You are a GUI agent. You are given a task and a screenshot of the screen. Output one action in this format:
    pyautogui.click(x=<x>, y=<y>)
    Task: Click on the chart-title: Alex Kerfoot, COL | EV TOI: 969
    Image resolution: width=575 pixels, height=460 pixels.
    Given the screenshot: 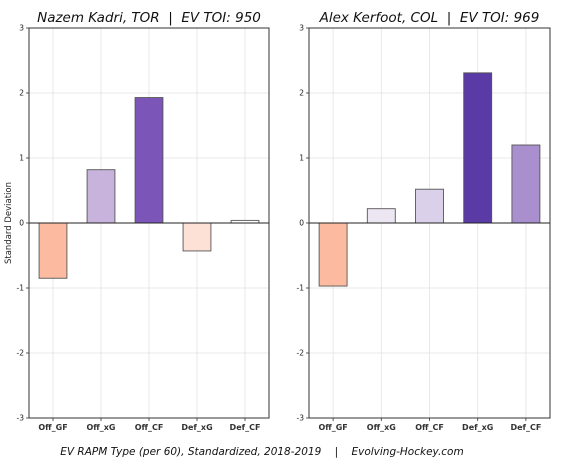 What is the action you would take?
    pyautogui.click(x=429, y=18)
    